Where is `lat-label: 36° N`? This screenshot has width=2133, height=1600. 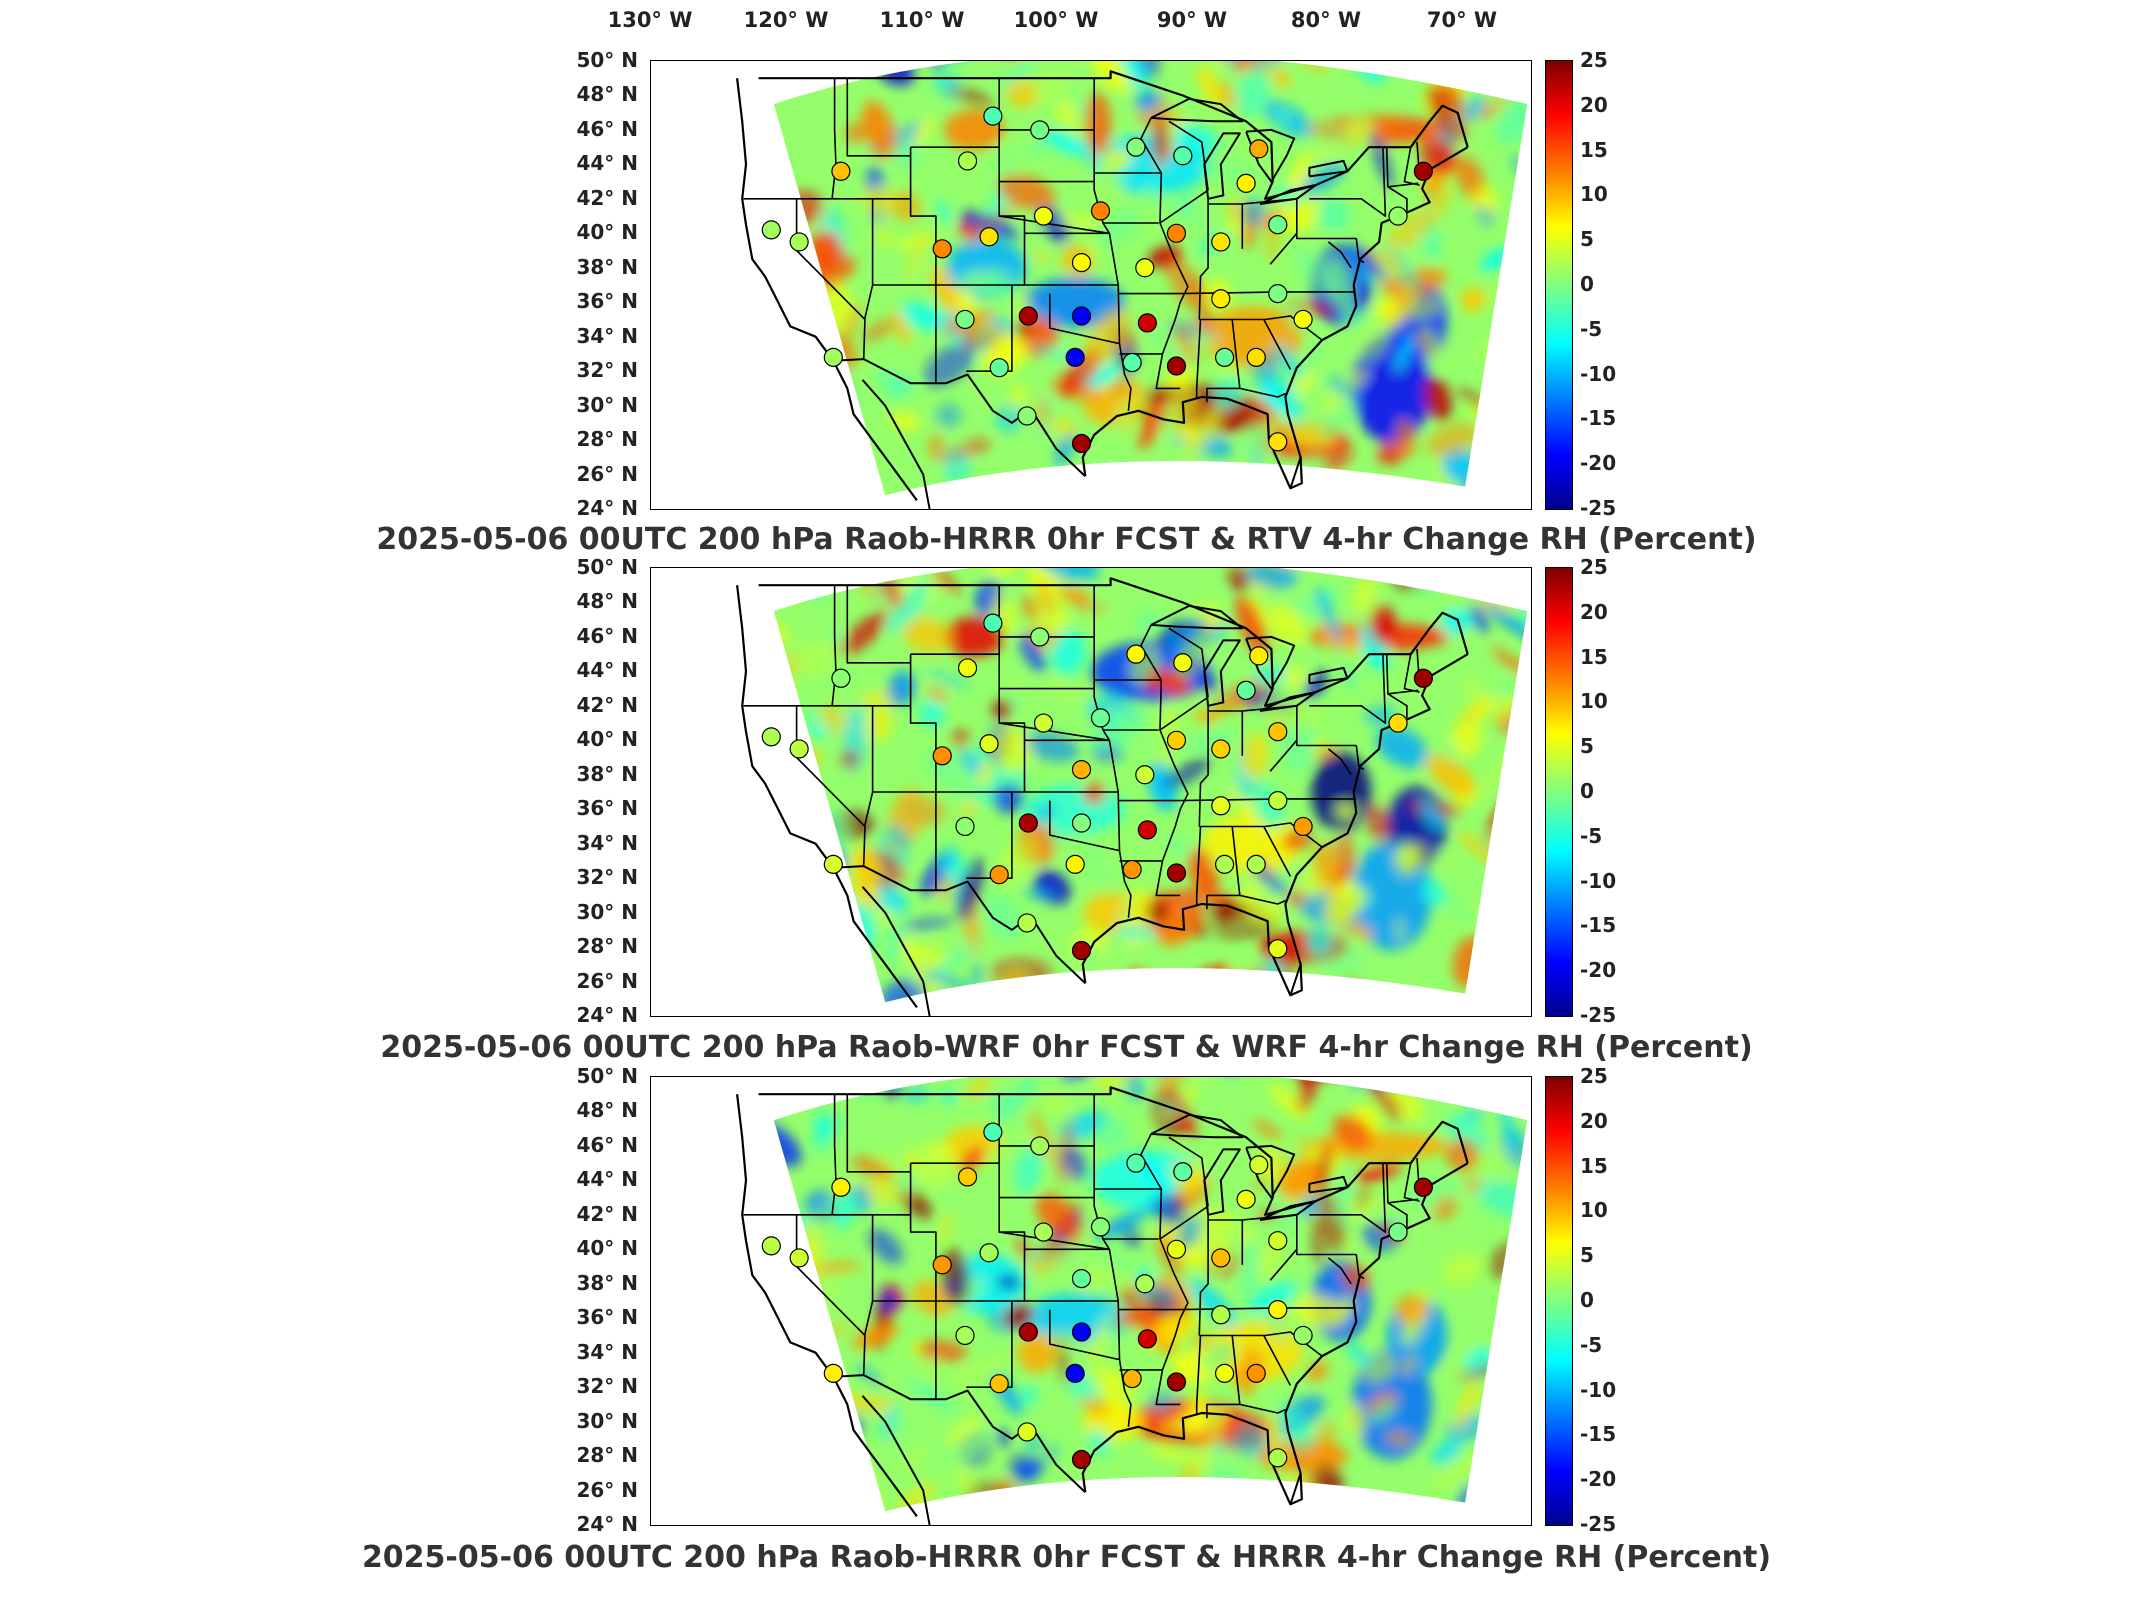 lat-label: 36° N is located at coordinates (607, 301).